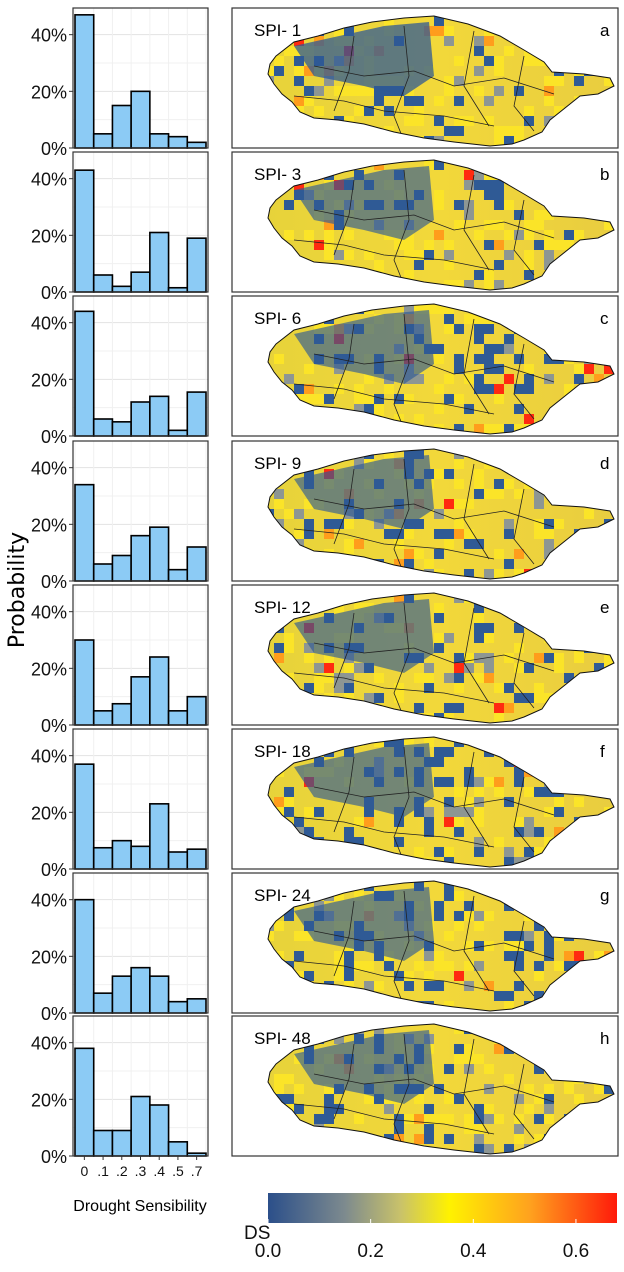 This screenshot has width=624, height=1272. Describe the element at coordinates (277, 30) in the screenshot. I see `map-label-a: SPI- 1` at that location.